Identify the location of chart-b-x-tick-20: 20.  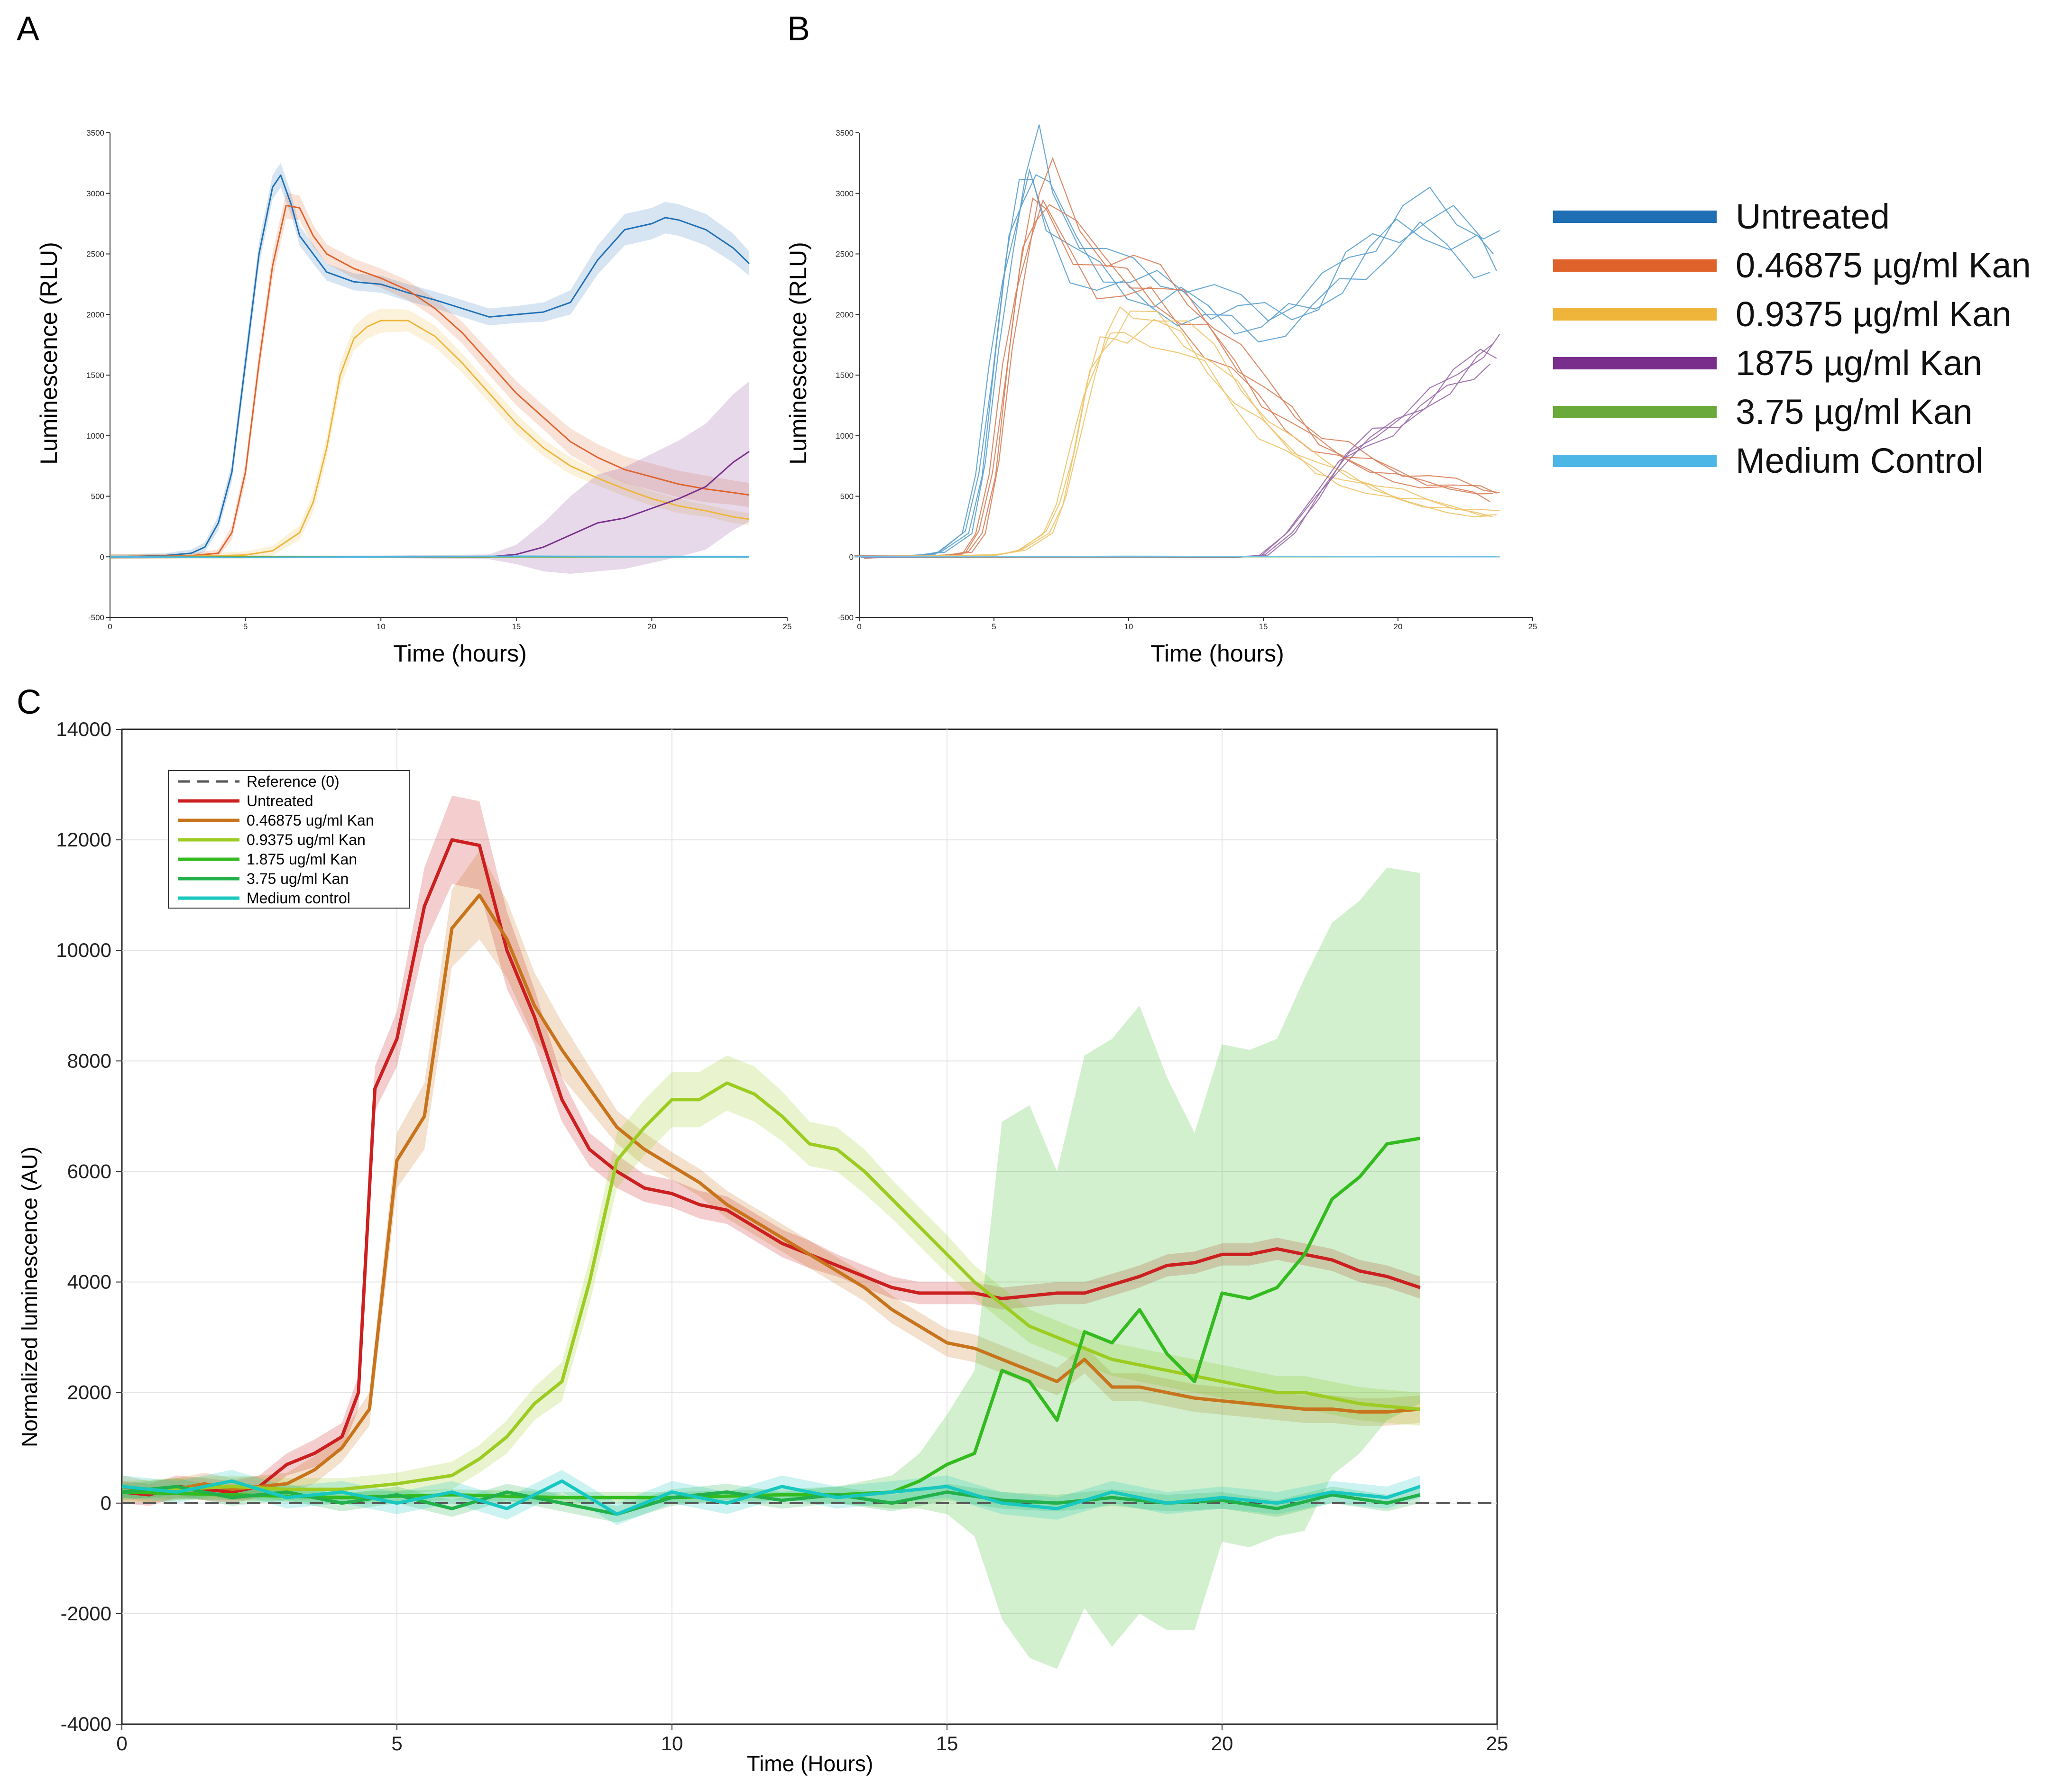
(1398, 626).